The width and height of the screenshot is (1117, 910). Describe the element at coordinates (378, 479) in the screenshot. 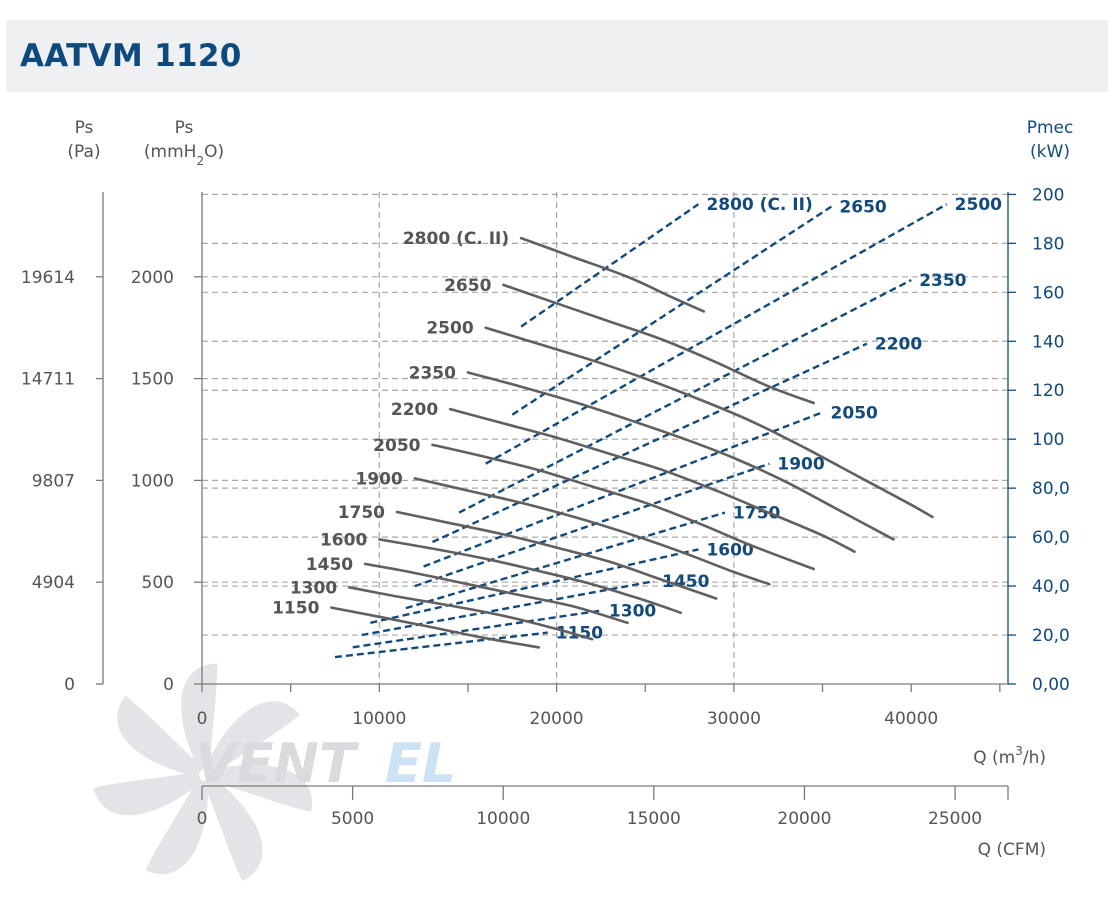

I see `pressure-curve-label-1900: 1900` at that location.